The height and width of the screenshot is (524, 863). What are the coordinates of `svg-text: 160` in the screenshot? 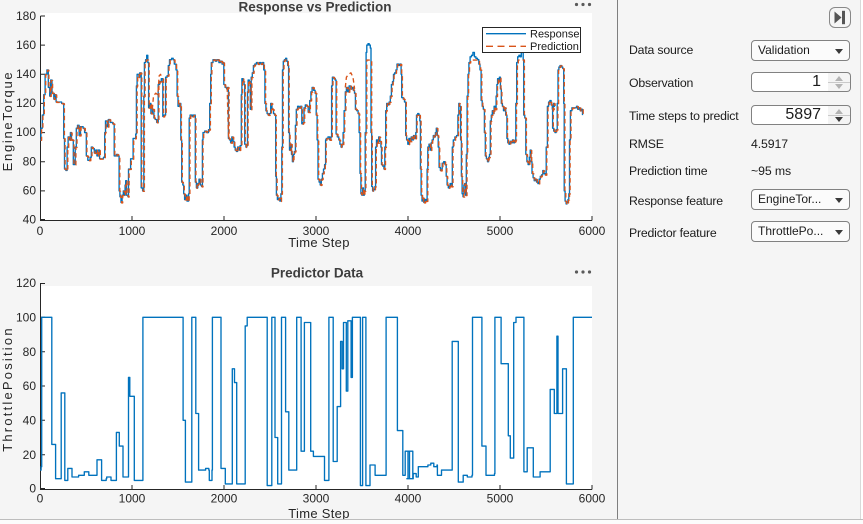 It's located at (26, 45).